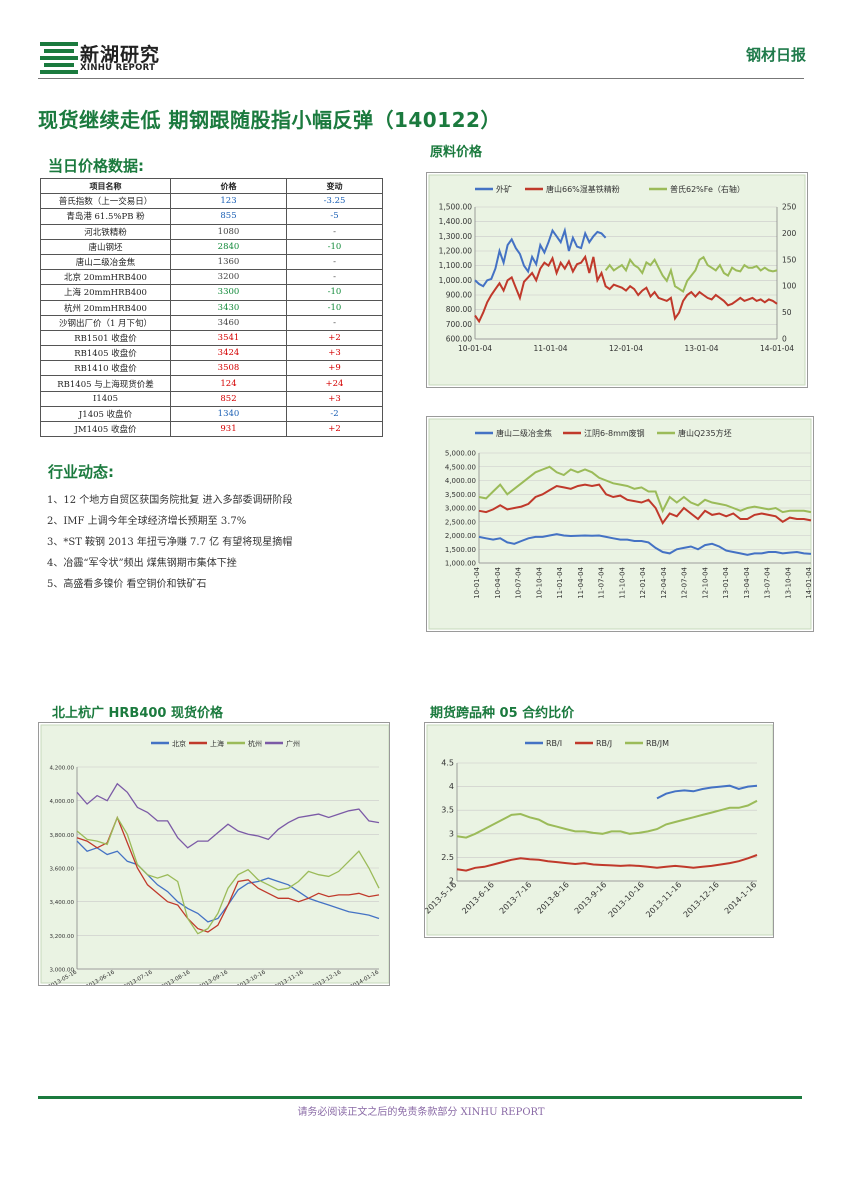 The width and height of the screenshot is (842, 1191). Describe the element at coordinates (504, 189) in the screenshot. I see `legend-label: 外矿` at that location.